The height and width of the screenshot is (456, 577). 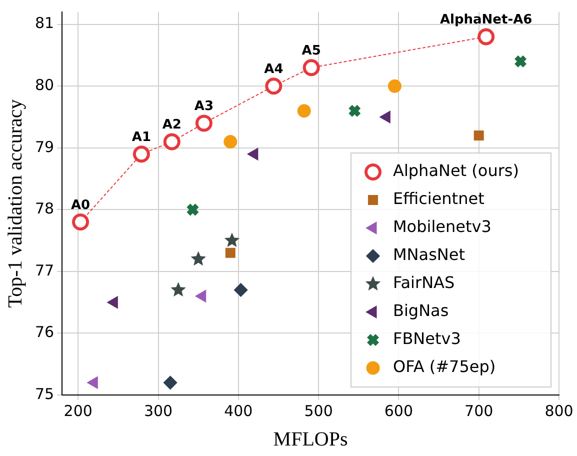 I want to click on annotation: A0, so click(x=80, y=205).